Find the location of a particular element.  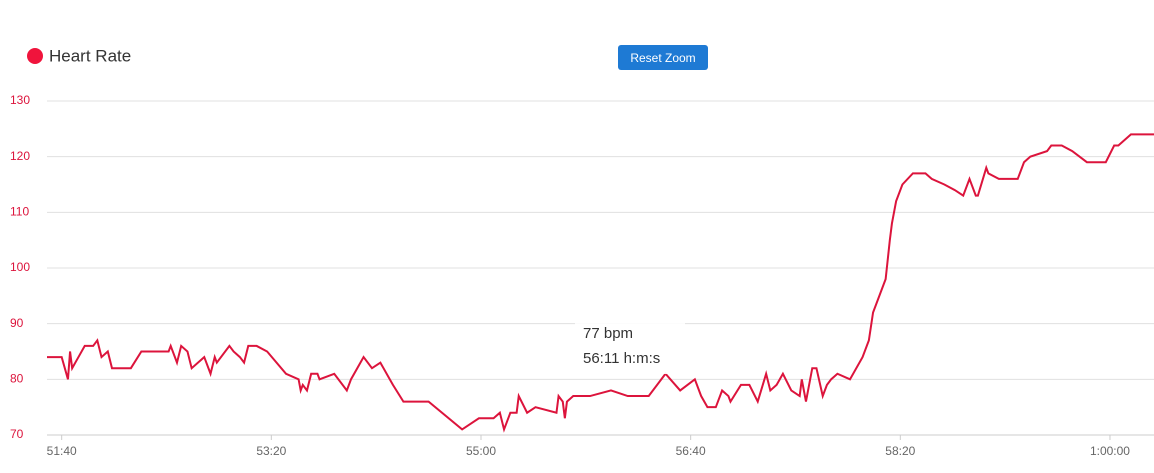

y-tick-label: 80 is located at coordinates (17, 379).